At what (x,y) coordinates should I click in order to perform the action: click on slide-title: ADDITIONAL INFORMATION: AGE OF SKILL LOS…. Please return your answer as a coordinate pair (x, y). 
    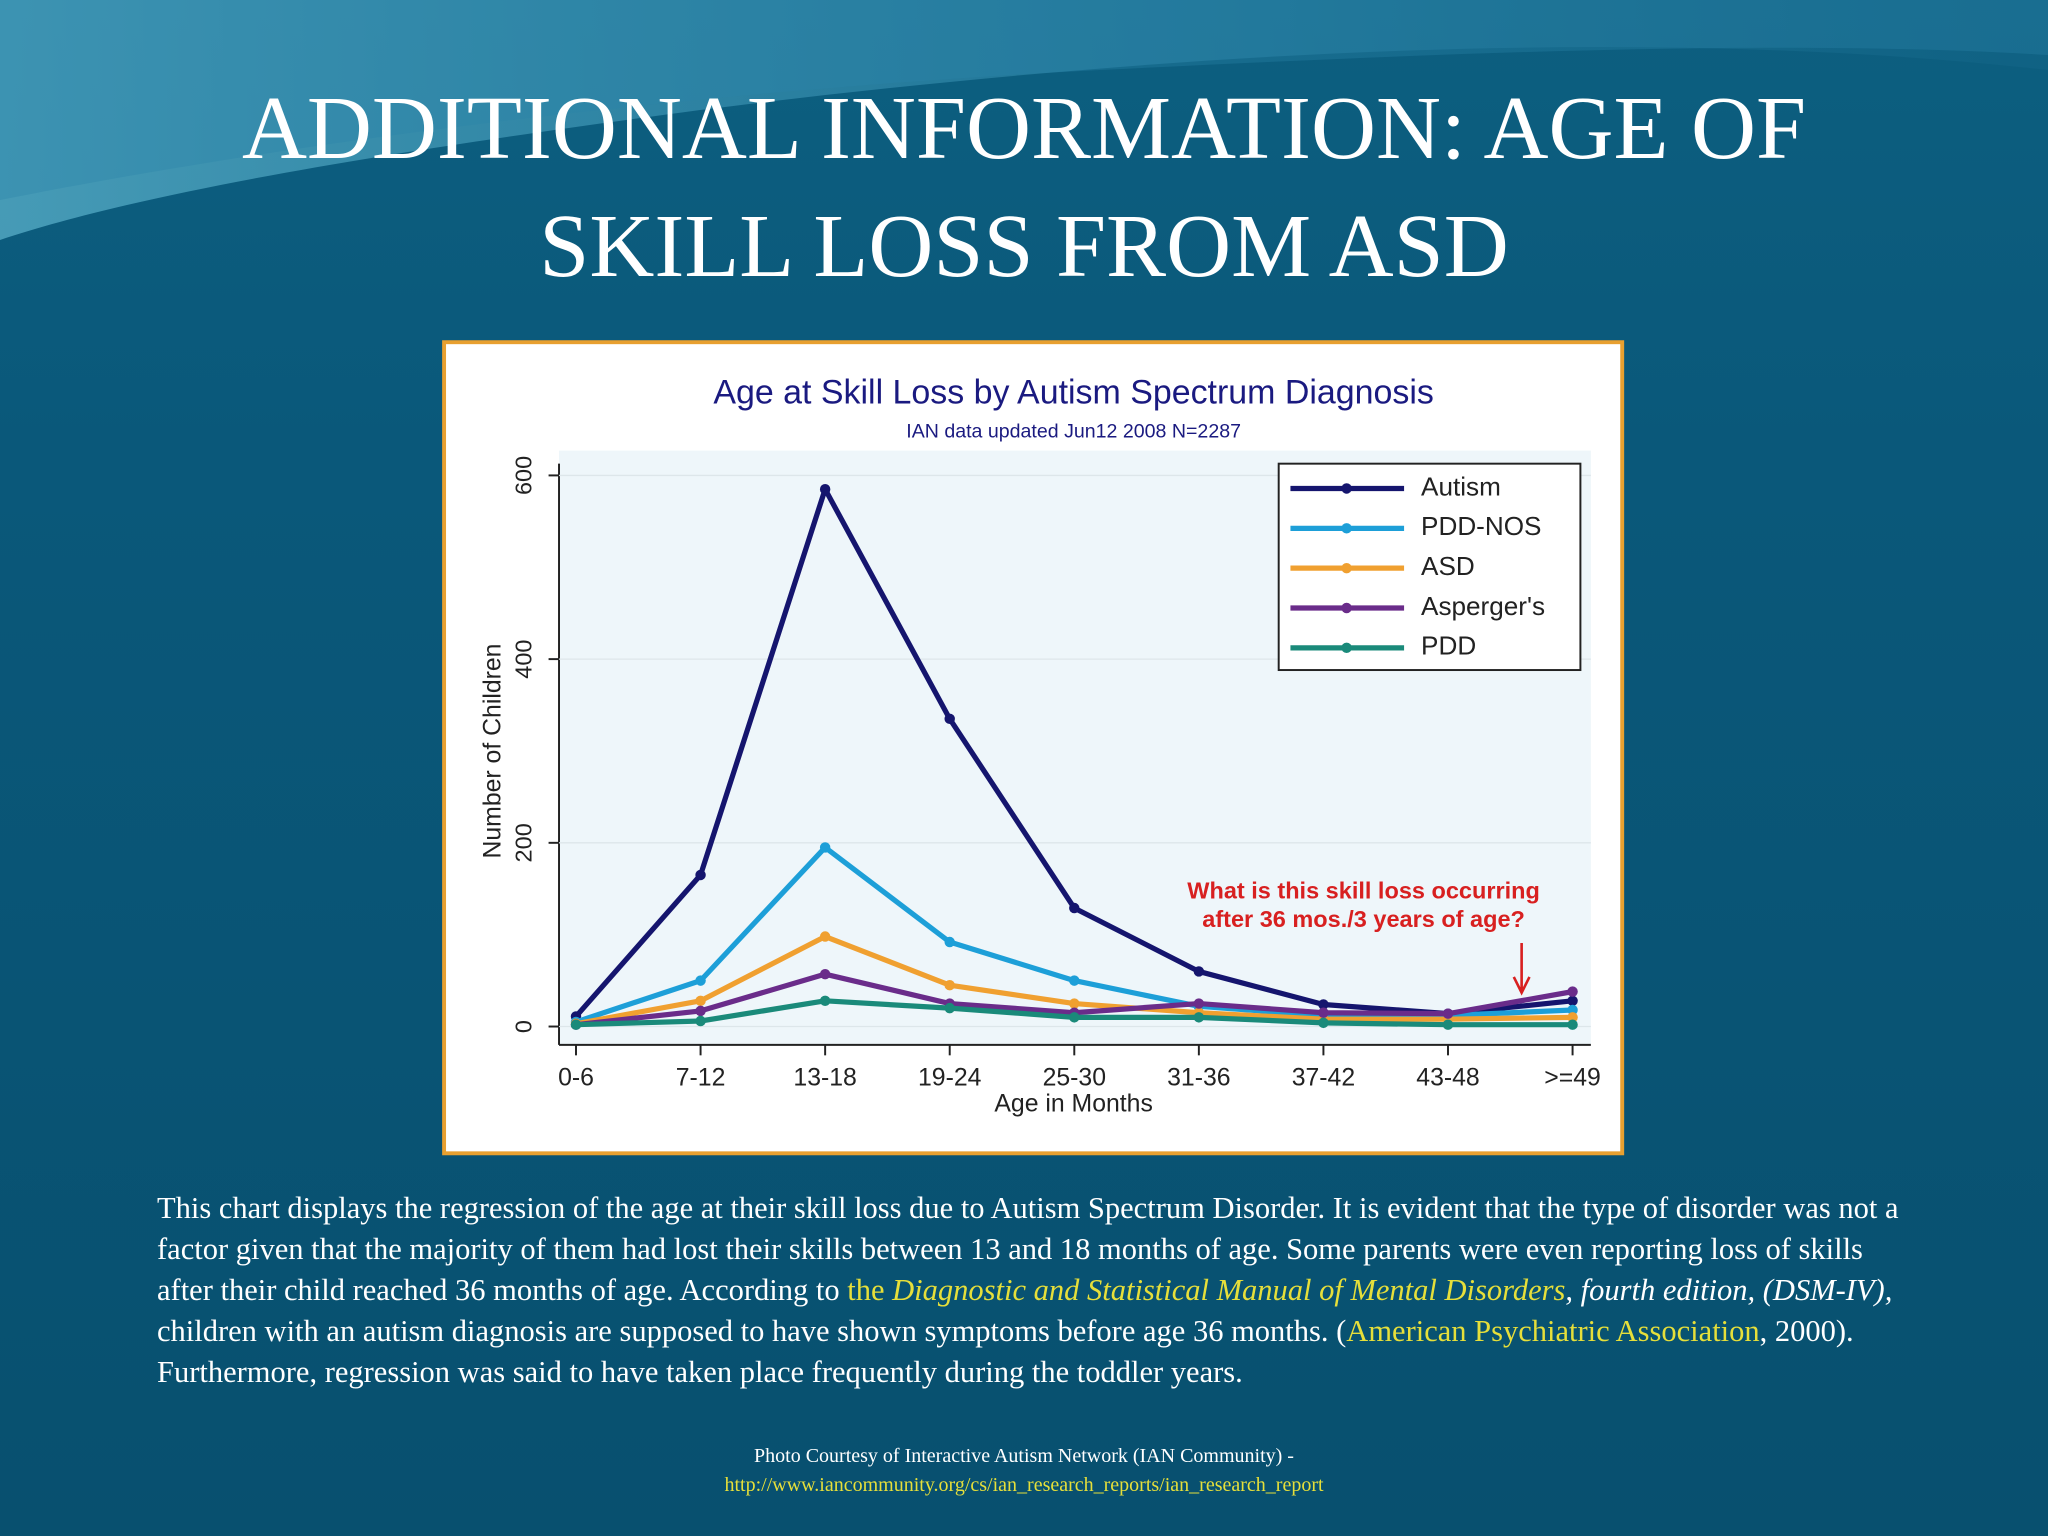
    Looking at the image, I should click on (1024, 187).